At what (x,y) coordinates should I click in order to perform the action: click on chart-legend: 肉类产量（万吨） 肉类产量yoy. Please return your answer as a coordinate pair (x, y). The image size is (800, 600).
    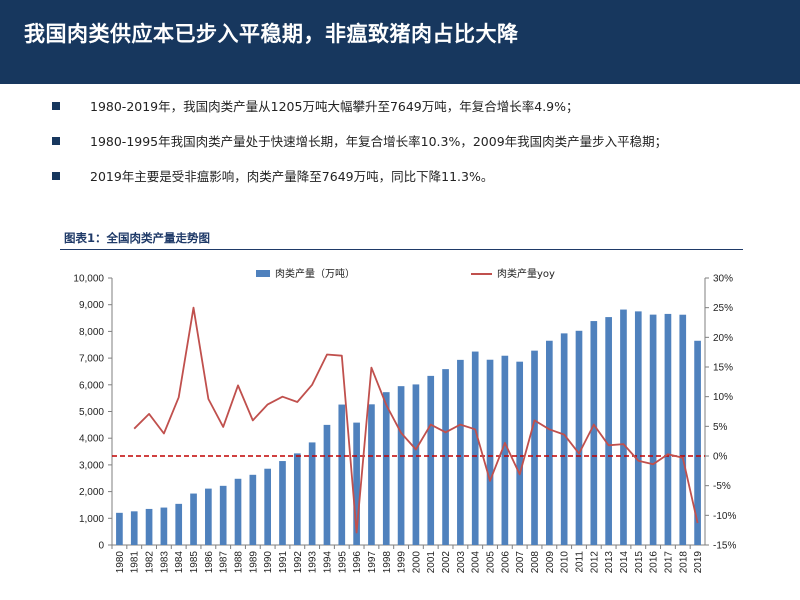
    Looking at the image, I should click on (405, 273).